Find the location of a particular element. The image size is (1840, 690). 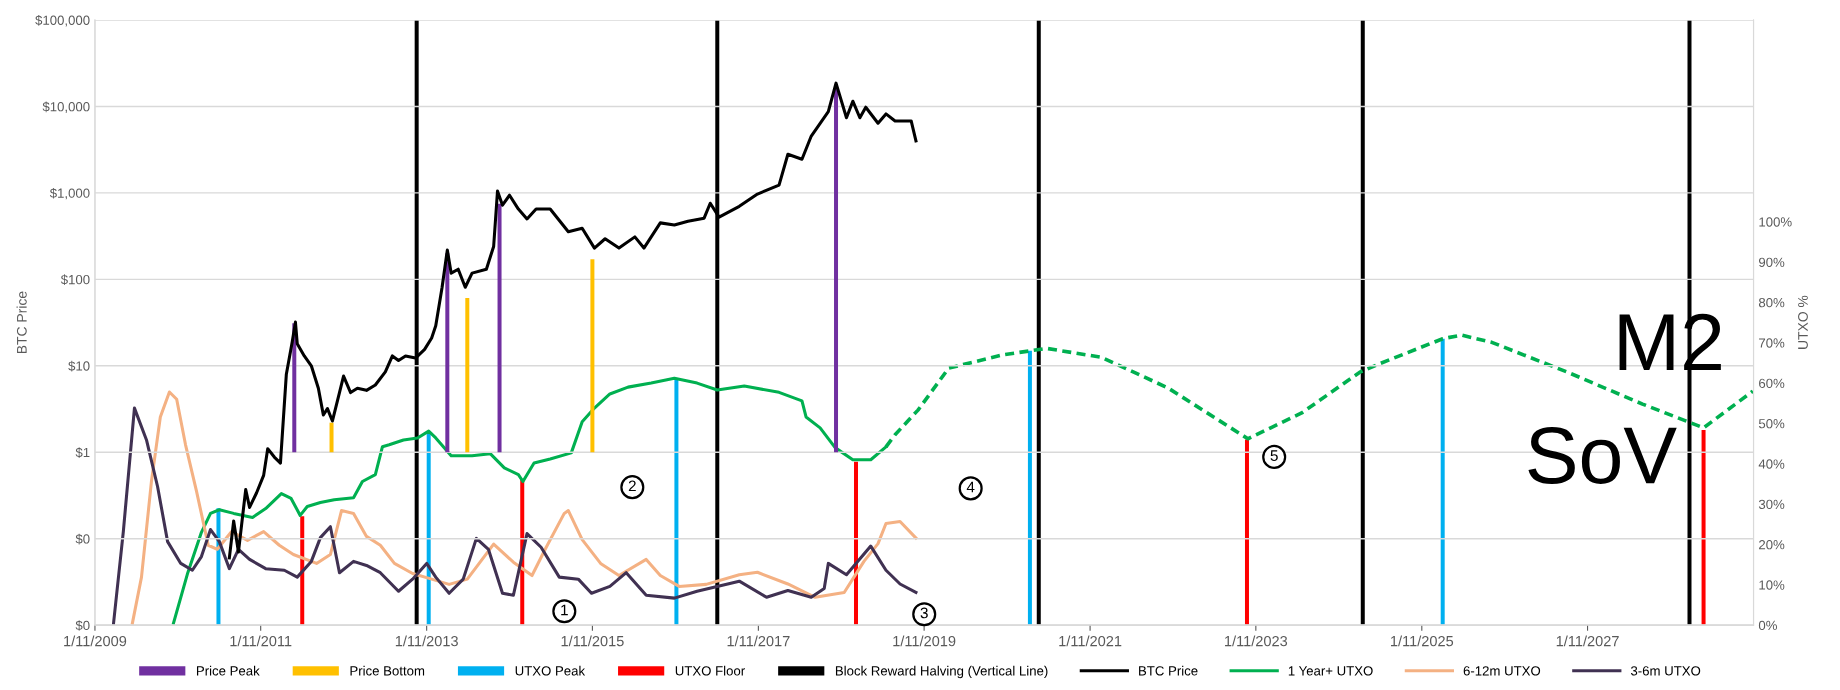

y-axis-title: BTC Price is located at coordinates (21, 322).